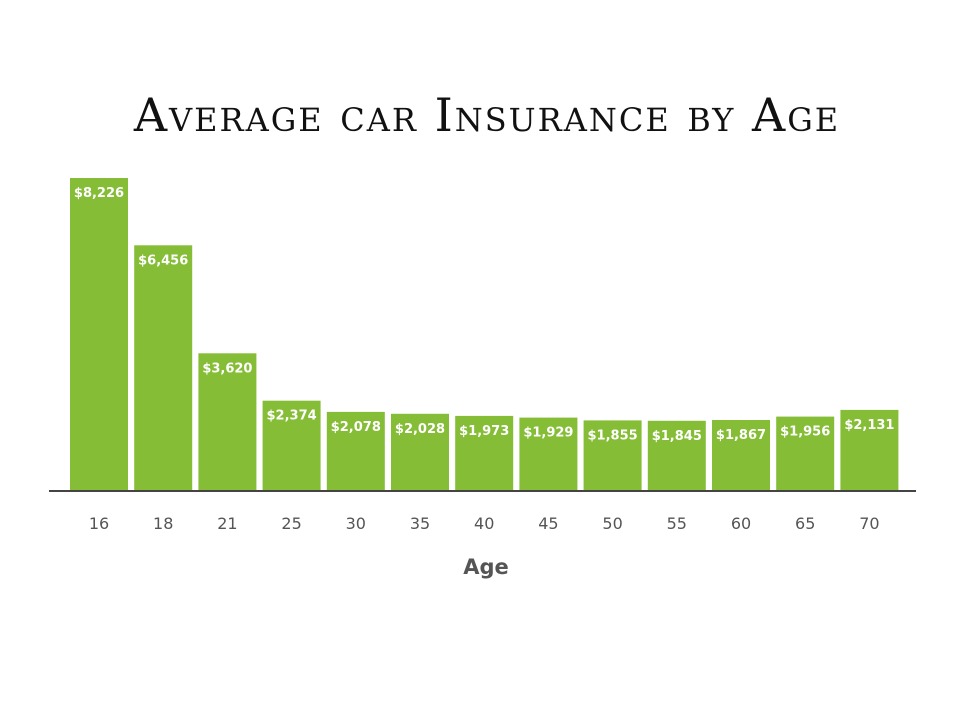 The height and width of the screenshot is (720, 960). I want to click on bar-value-label: $3,620, so click(227, 368).